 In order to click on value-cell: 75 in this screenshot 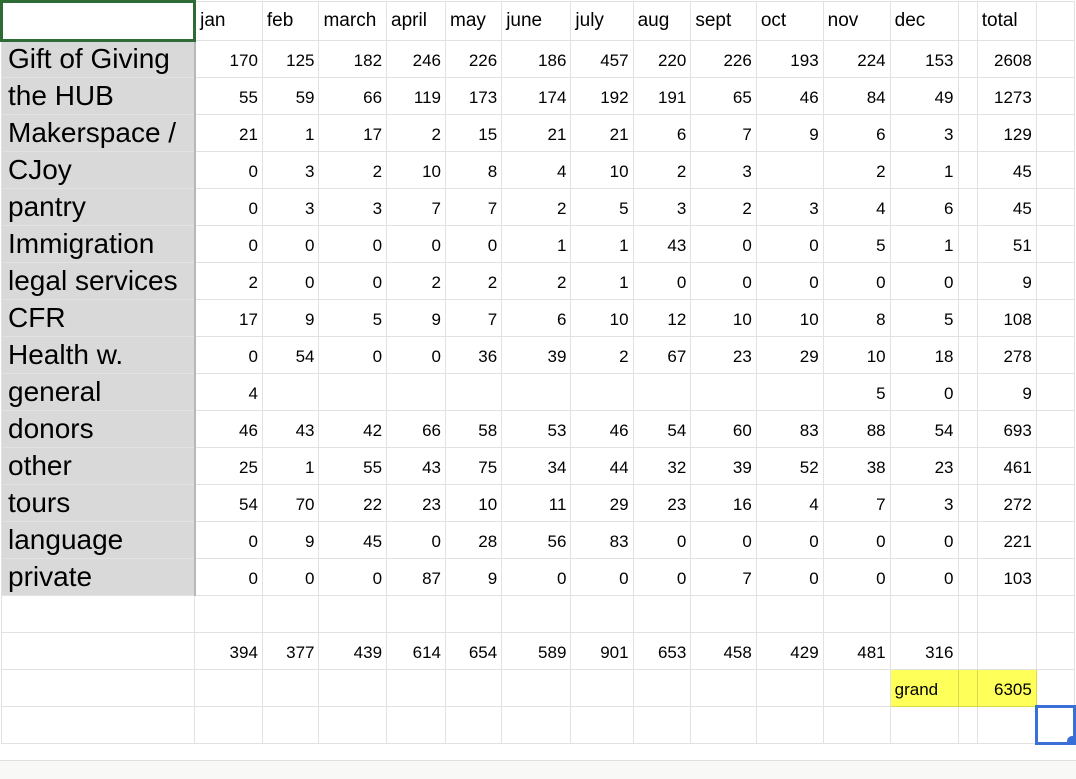, I will do `click(474, 466)`.